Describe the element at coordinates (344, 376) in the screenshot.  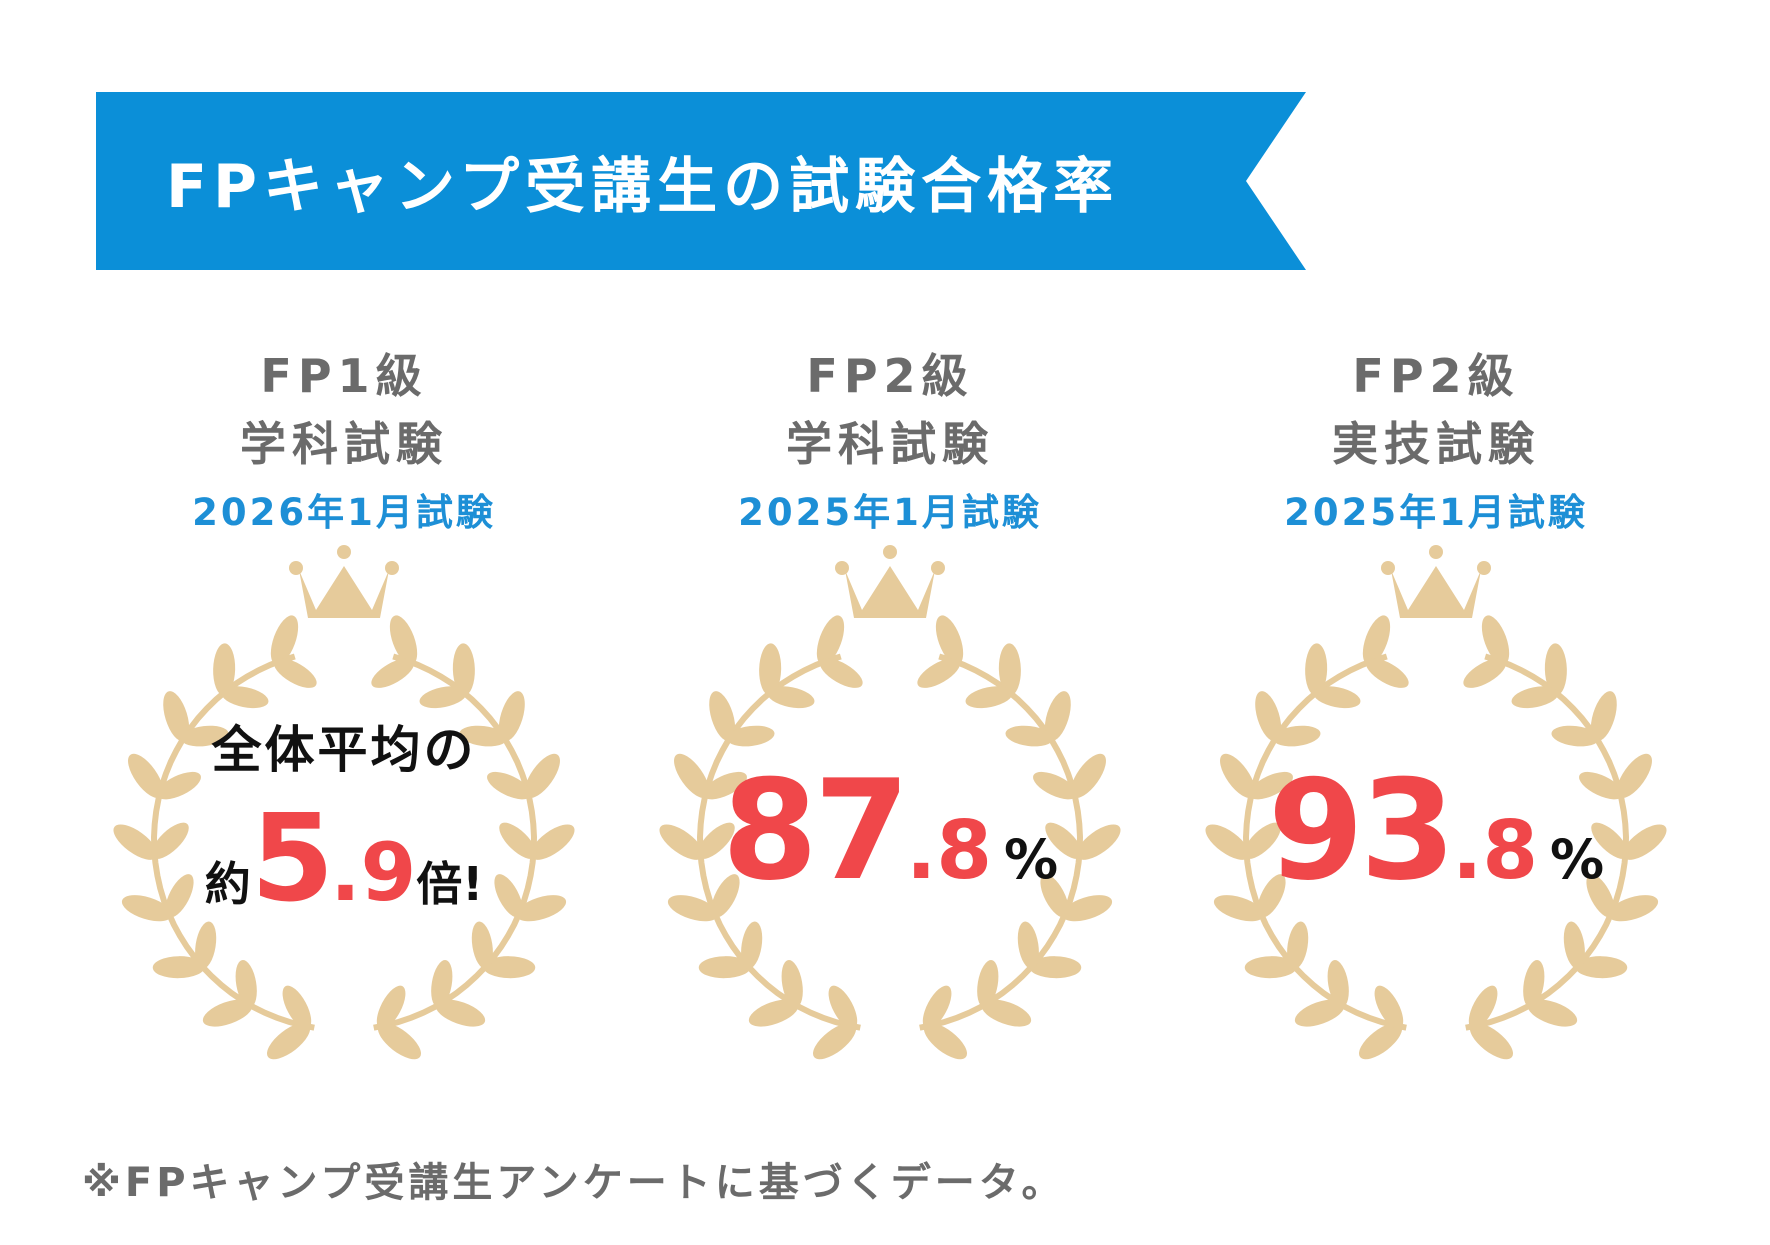
I see `card-grade: FP1級` at that location.